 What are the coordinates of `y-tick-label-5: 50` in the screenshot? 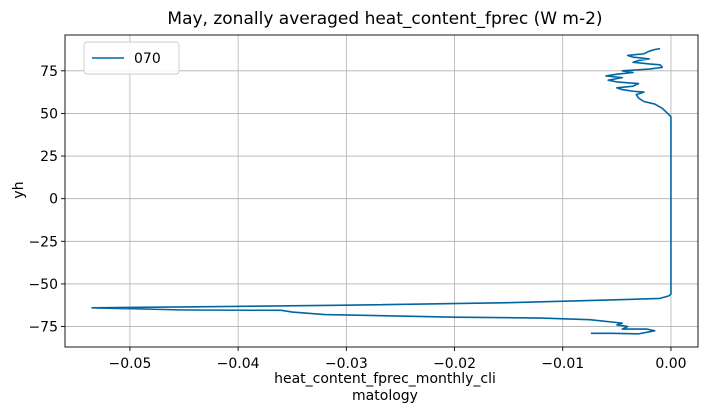 It's located at (49, 114).